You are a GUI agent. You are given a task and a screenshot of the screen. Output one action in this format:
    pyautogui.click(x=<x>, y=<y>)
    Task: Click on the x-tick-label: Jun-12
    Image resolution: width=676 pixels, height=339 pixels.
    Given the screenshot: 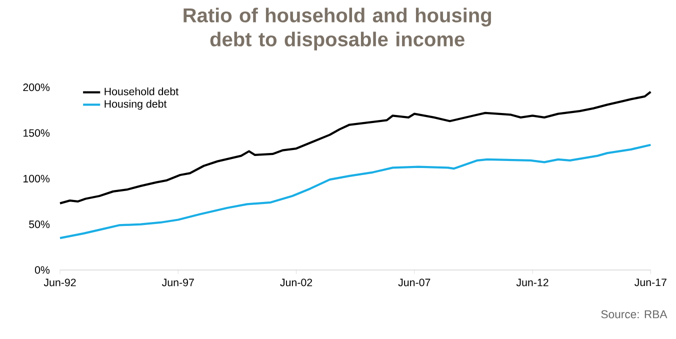 What is the action you would take?
    pyautogui.click(x=532, y=282)
    